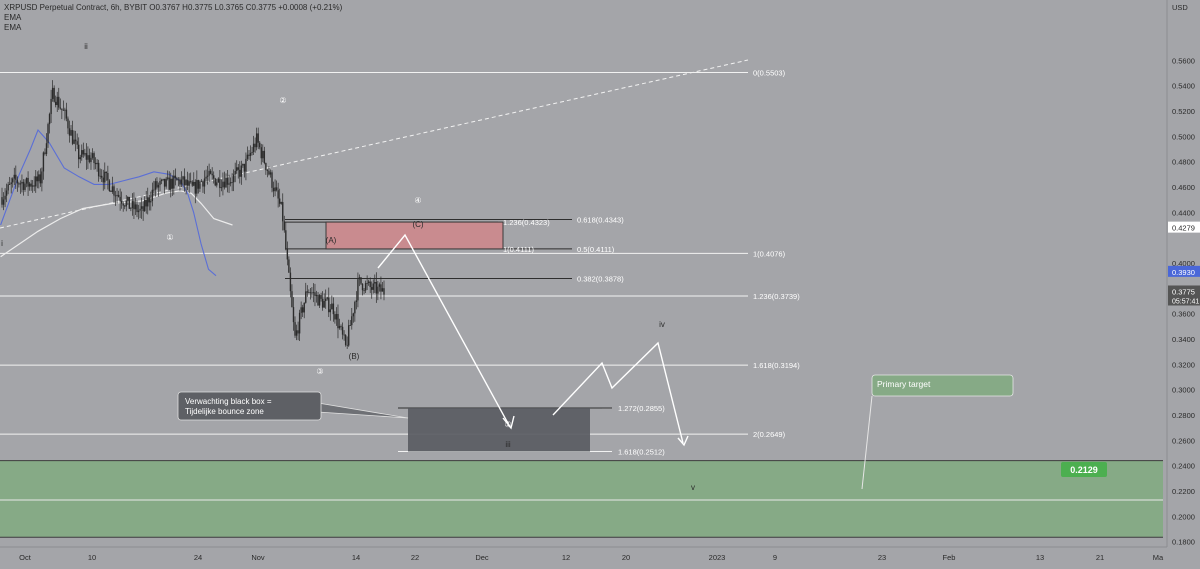 The width and height of the screenshot is (1200, 569). I want to click on callout-box, so click(249, 406).